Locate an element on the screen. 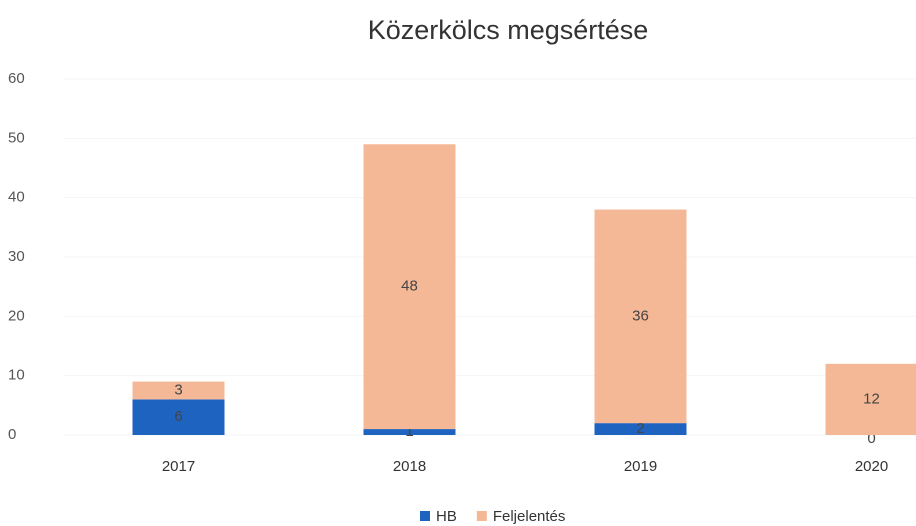 This screenshot has height=526, width=916. y-tick-label: 0 is located at coordinates (12, 434).